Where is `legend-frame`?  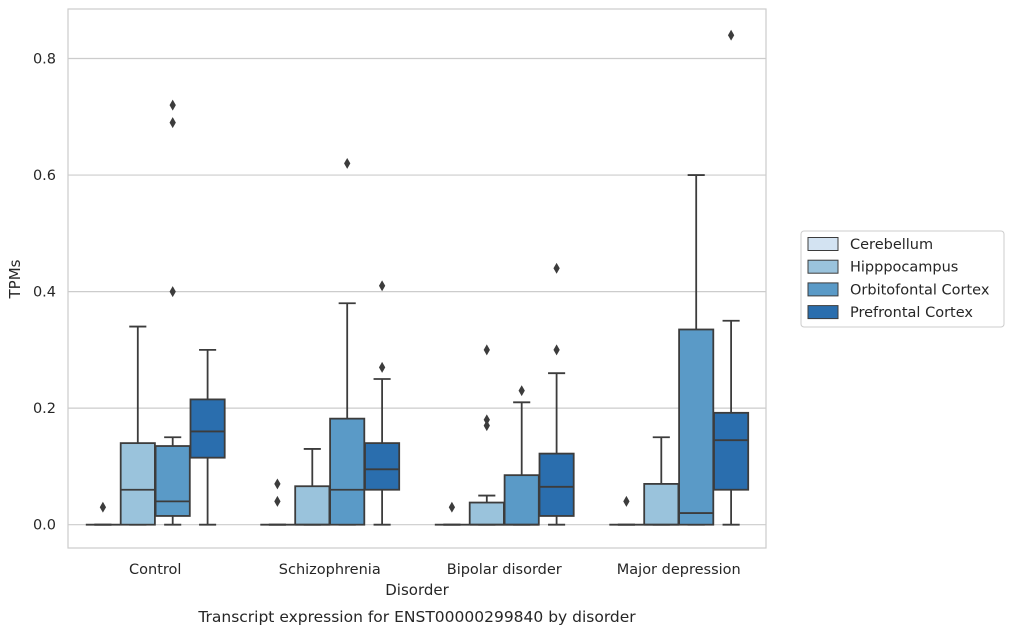
legend-frame is located at coordinates (902, 279).